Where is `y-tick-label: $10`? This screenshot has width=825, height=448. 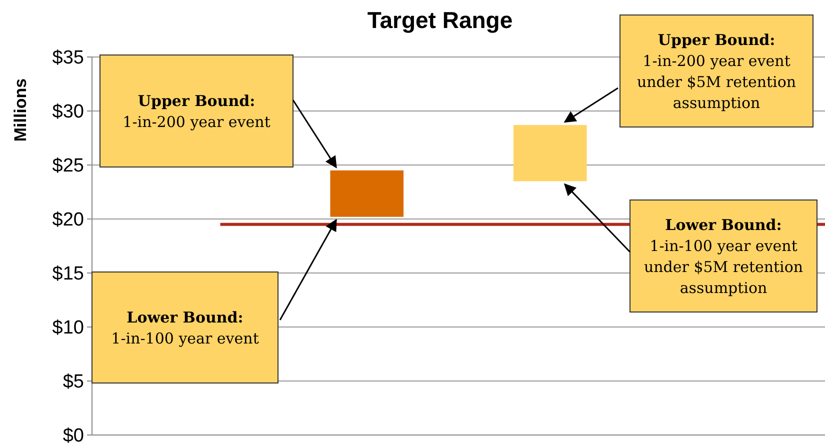 y-tick-label: $10 is located at coordinates (68, 328).